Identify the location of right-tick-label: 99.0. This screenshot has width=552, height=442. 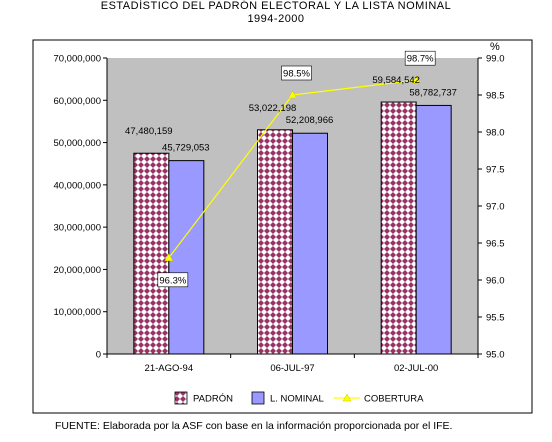
(495, 59).